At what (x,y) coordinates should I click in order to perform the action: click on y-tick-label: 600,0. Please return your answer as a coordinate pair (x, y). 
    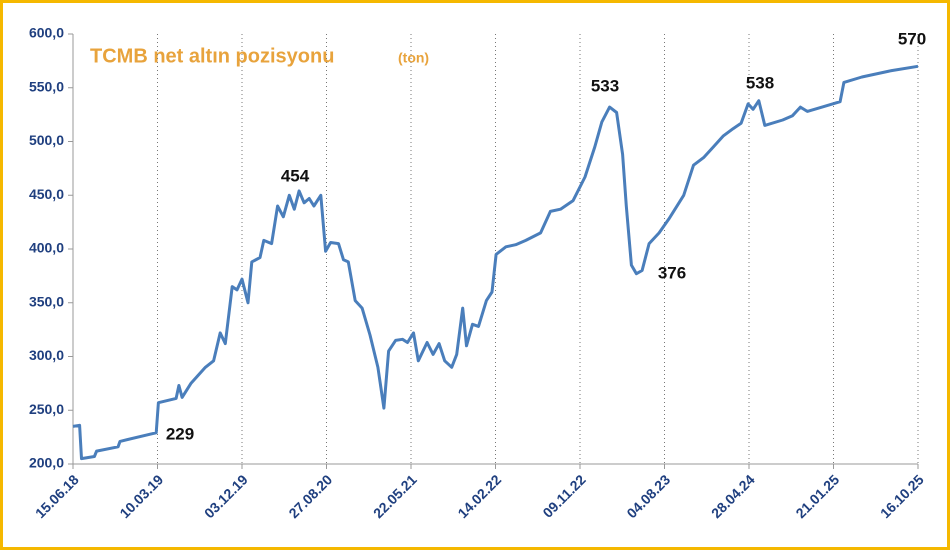
    Looking at the image, I should click on (46, 33).